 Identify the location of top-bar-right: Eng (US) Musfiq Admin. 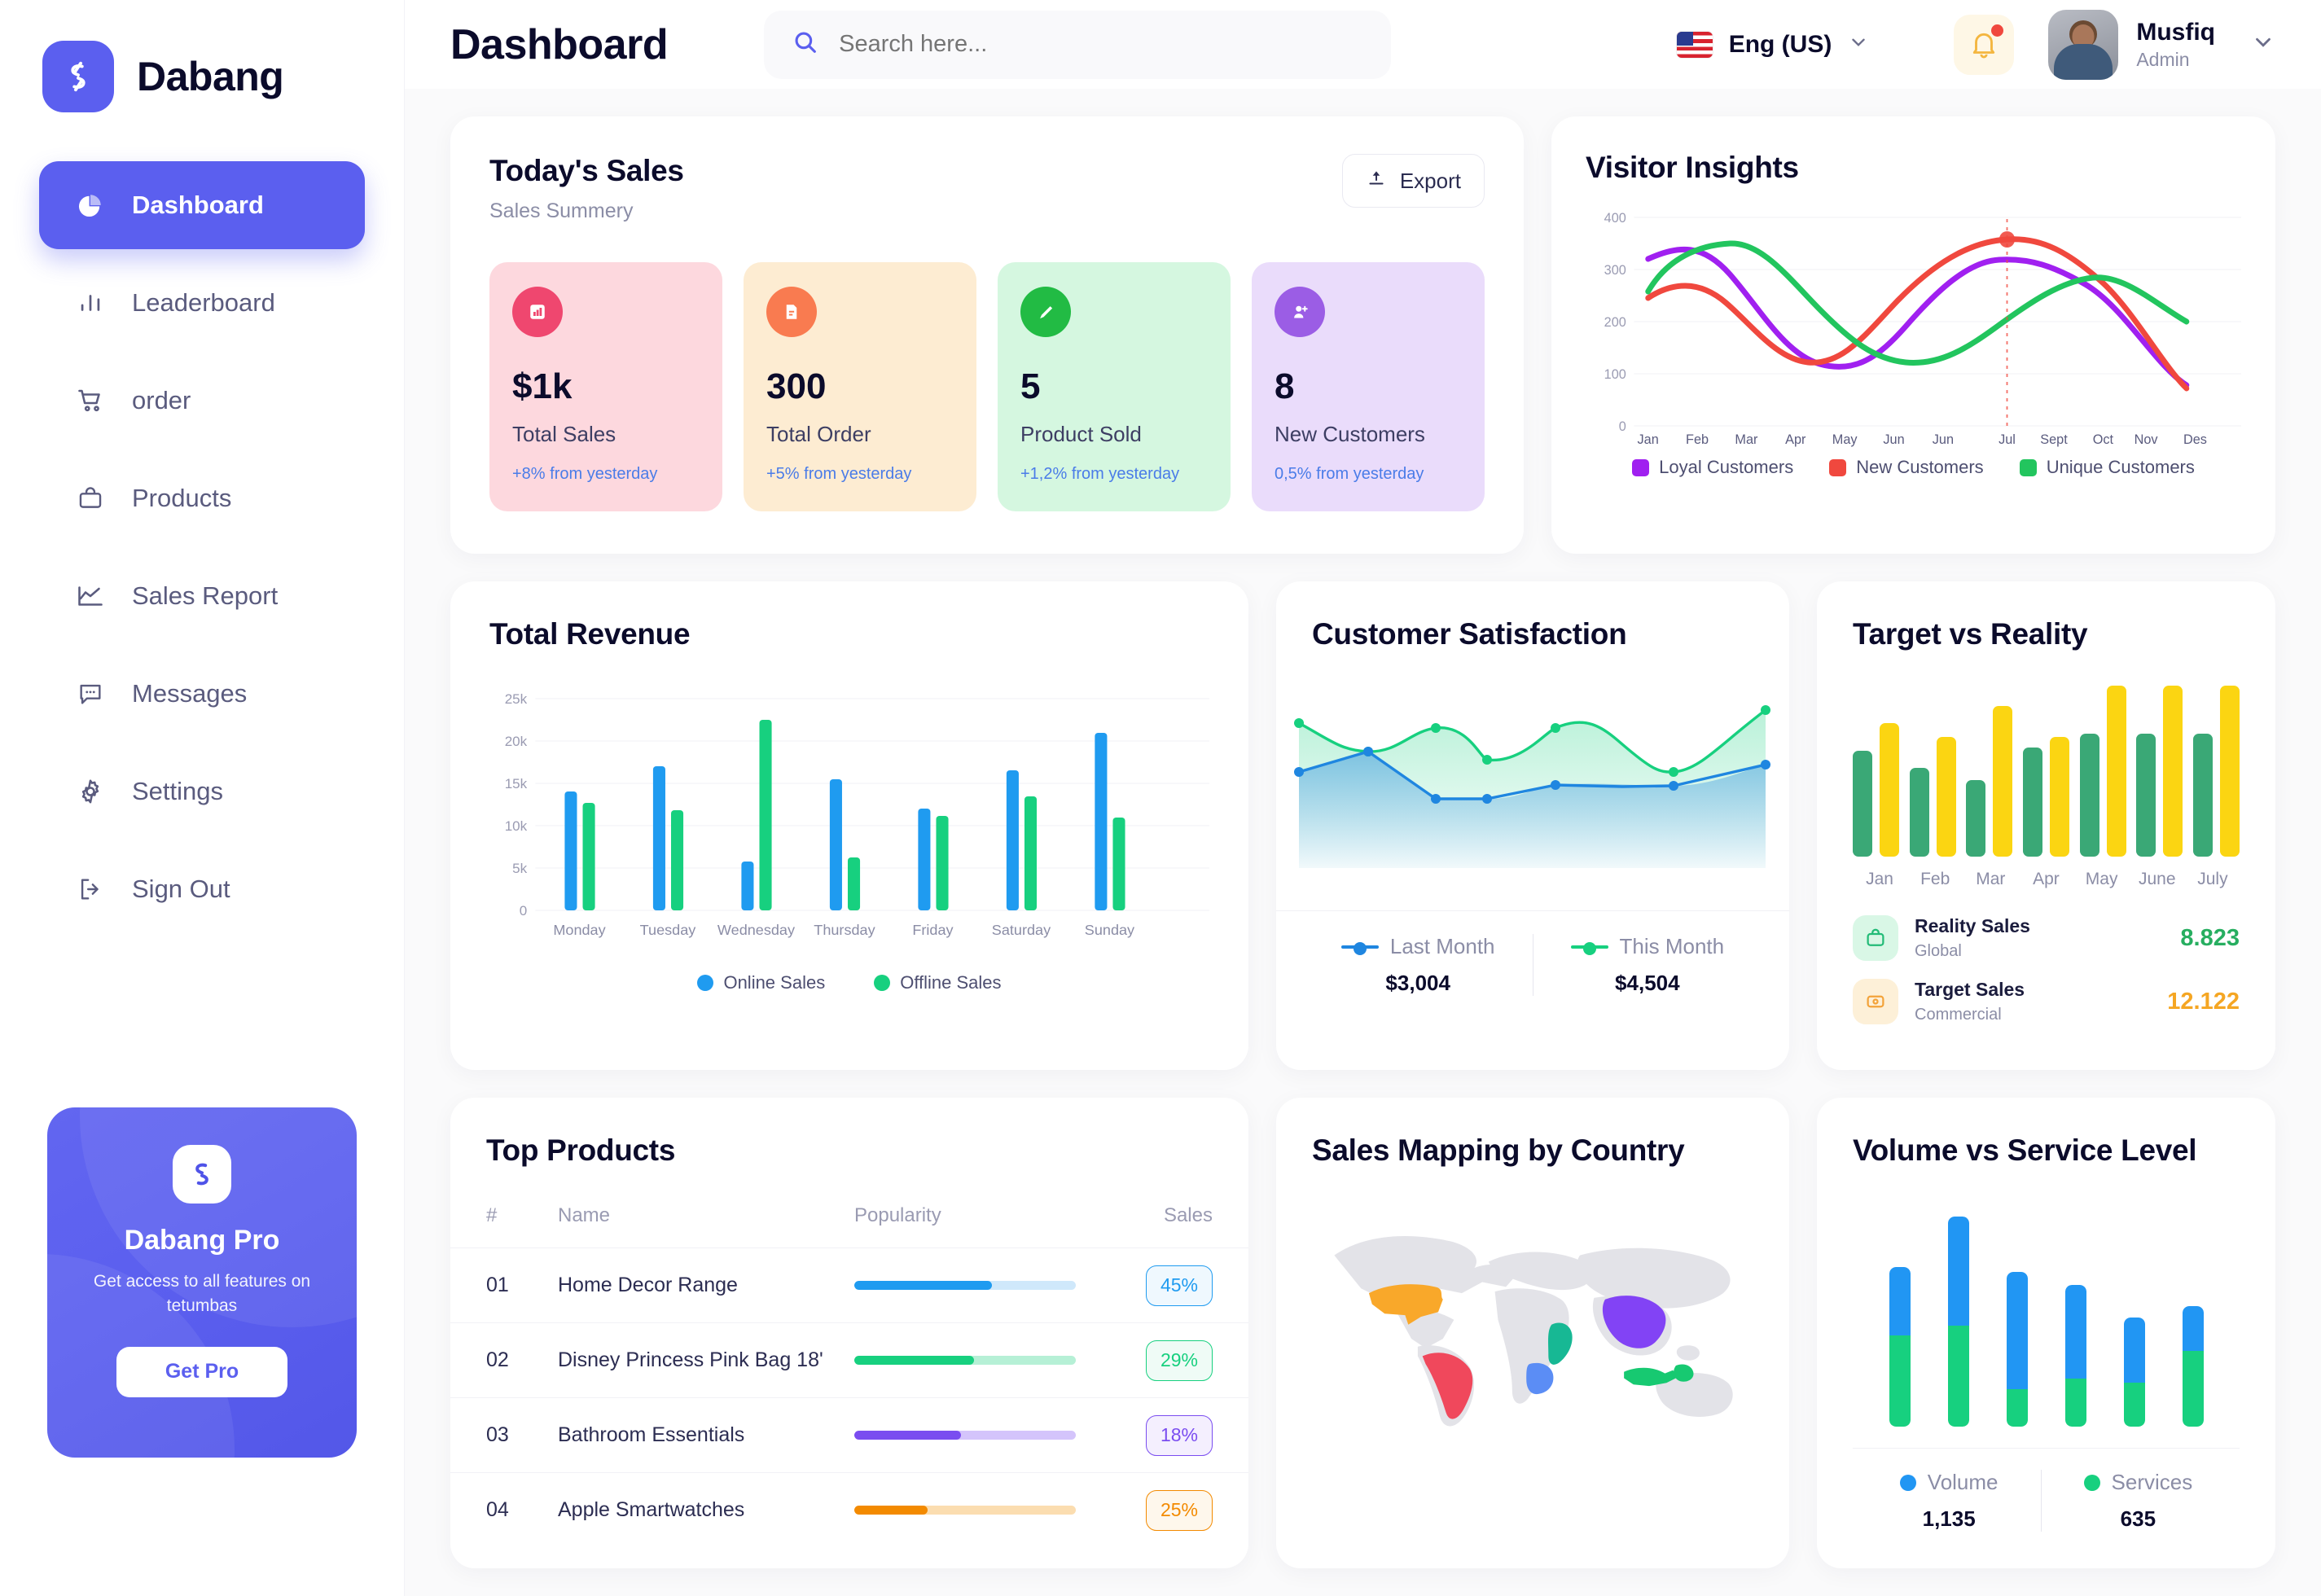
(1975, 44).